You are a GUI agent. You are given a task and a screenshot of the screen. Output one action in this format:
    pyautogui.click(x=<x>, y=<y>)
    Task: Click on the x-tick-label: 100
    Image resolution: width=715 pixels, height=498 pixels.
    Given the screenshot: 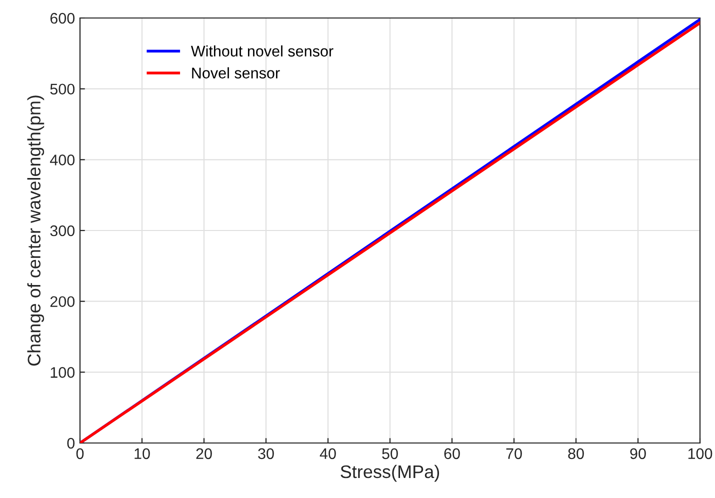 What is the action you would take?
    pyautogui.click(x=700, y=454)
    